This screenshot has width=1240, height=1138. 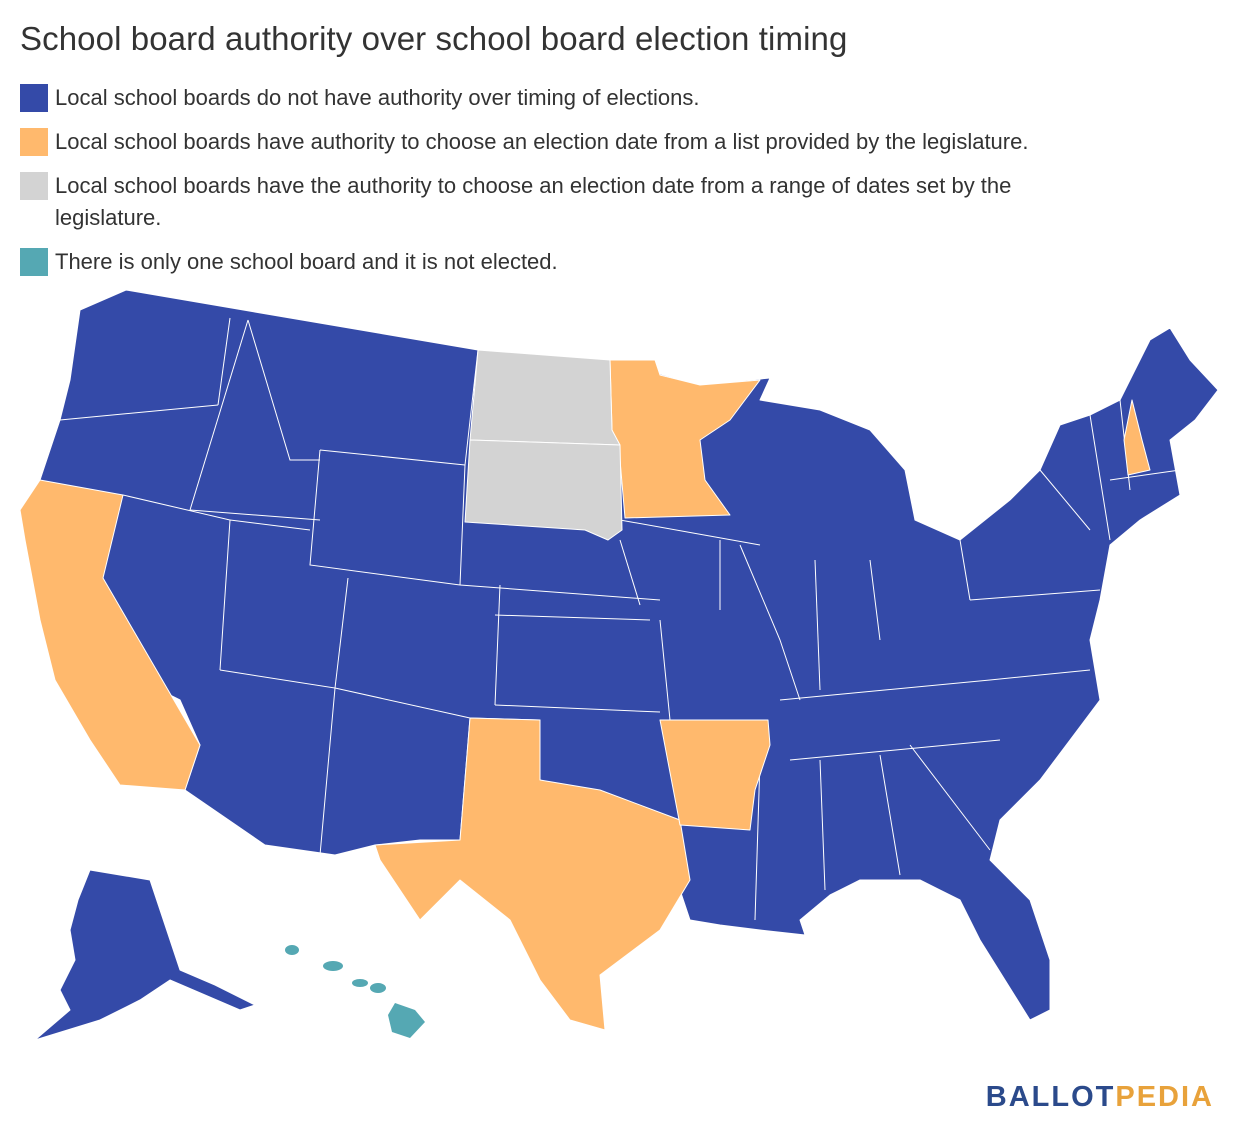 I want to click on state-south-dakota, so click(x=543, y=490).